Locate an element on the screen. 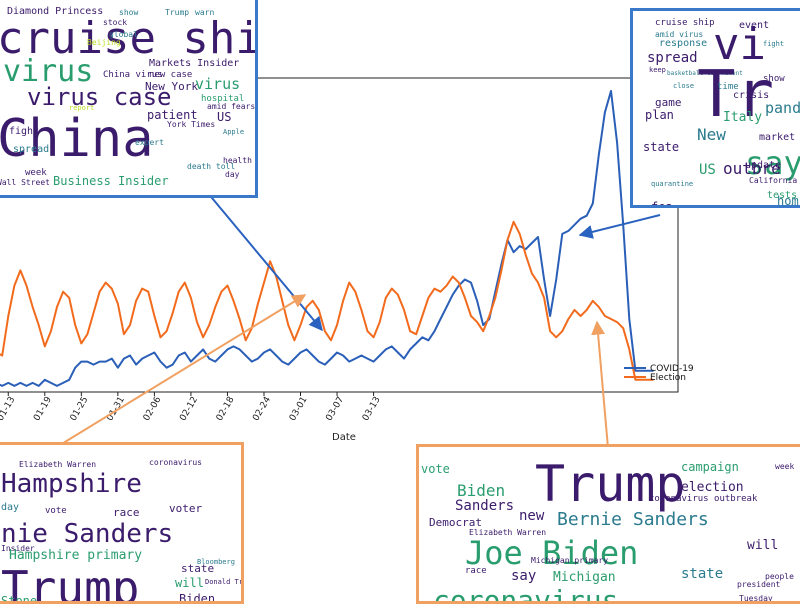 This screenshot has width=800, height=604. word-cloud-term: Hampshire is located at coordinates (71, 484).